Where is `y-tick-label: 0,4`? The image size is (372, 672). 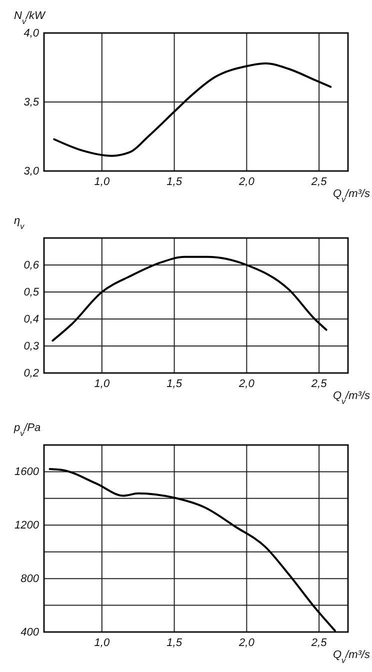
y-tick-label: 0,4 is located at coordinates (31, 320).